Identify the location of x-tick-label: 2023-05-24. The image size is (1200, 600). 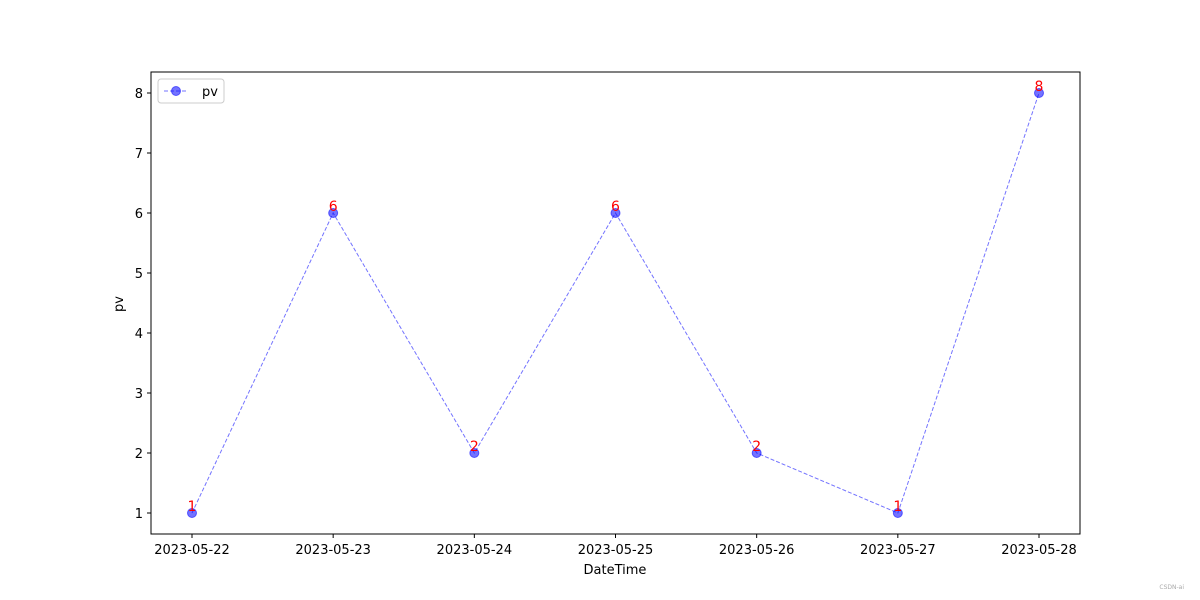
(475, 550).